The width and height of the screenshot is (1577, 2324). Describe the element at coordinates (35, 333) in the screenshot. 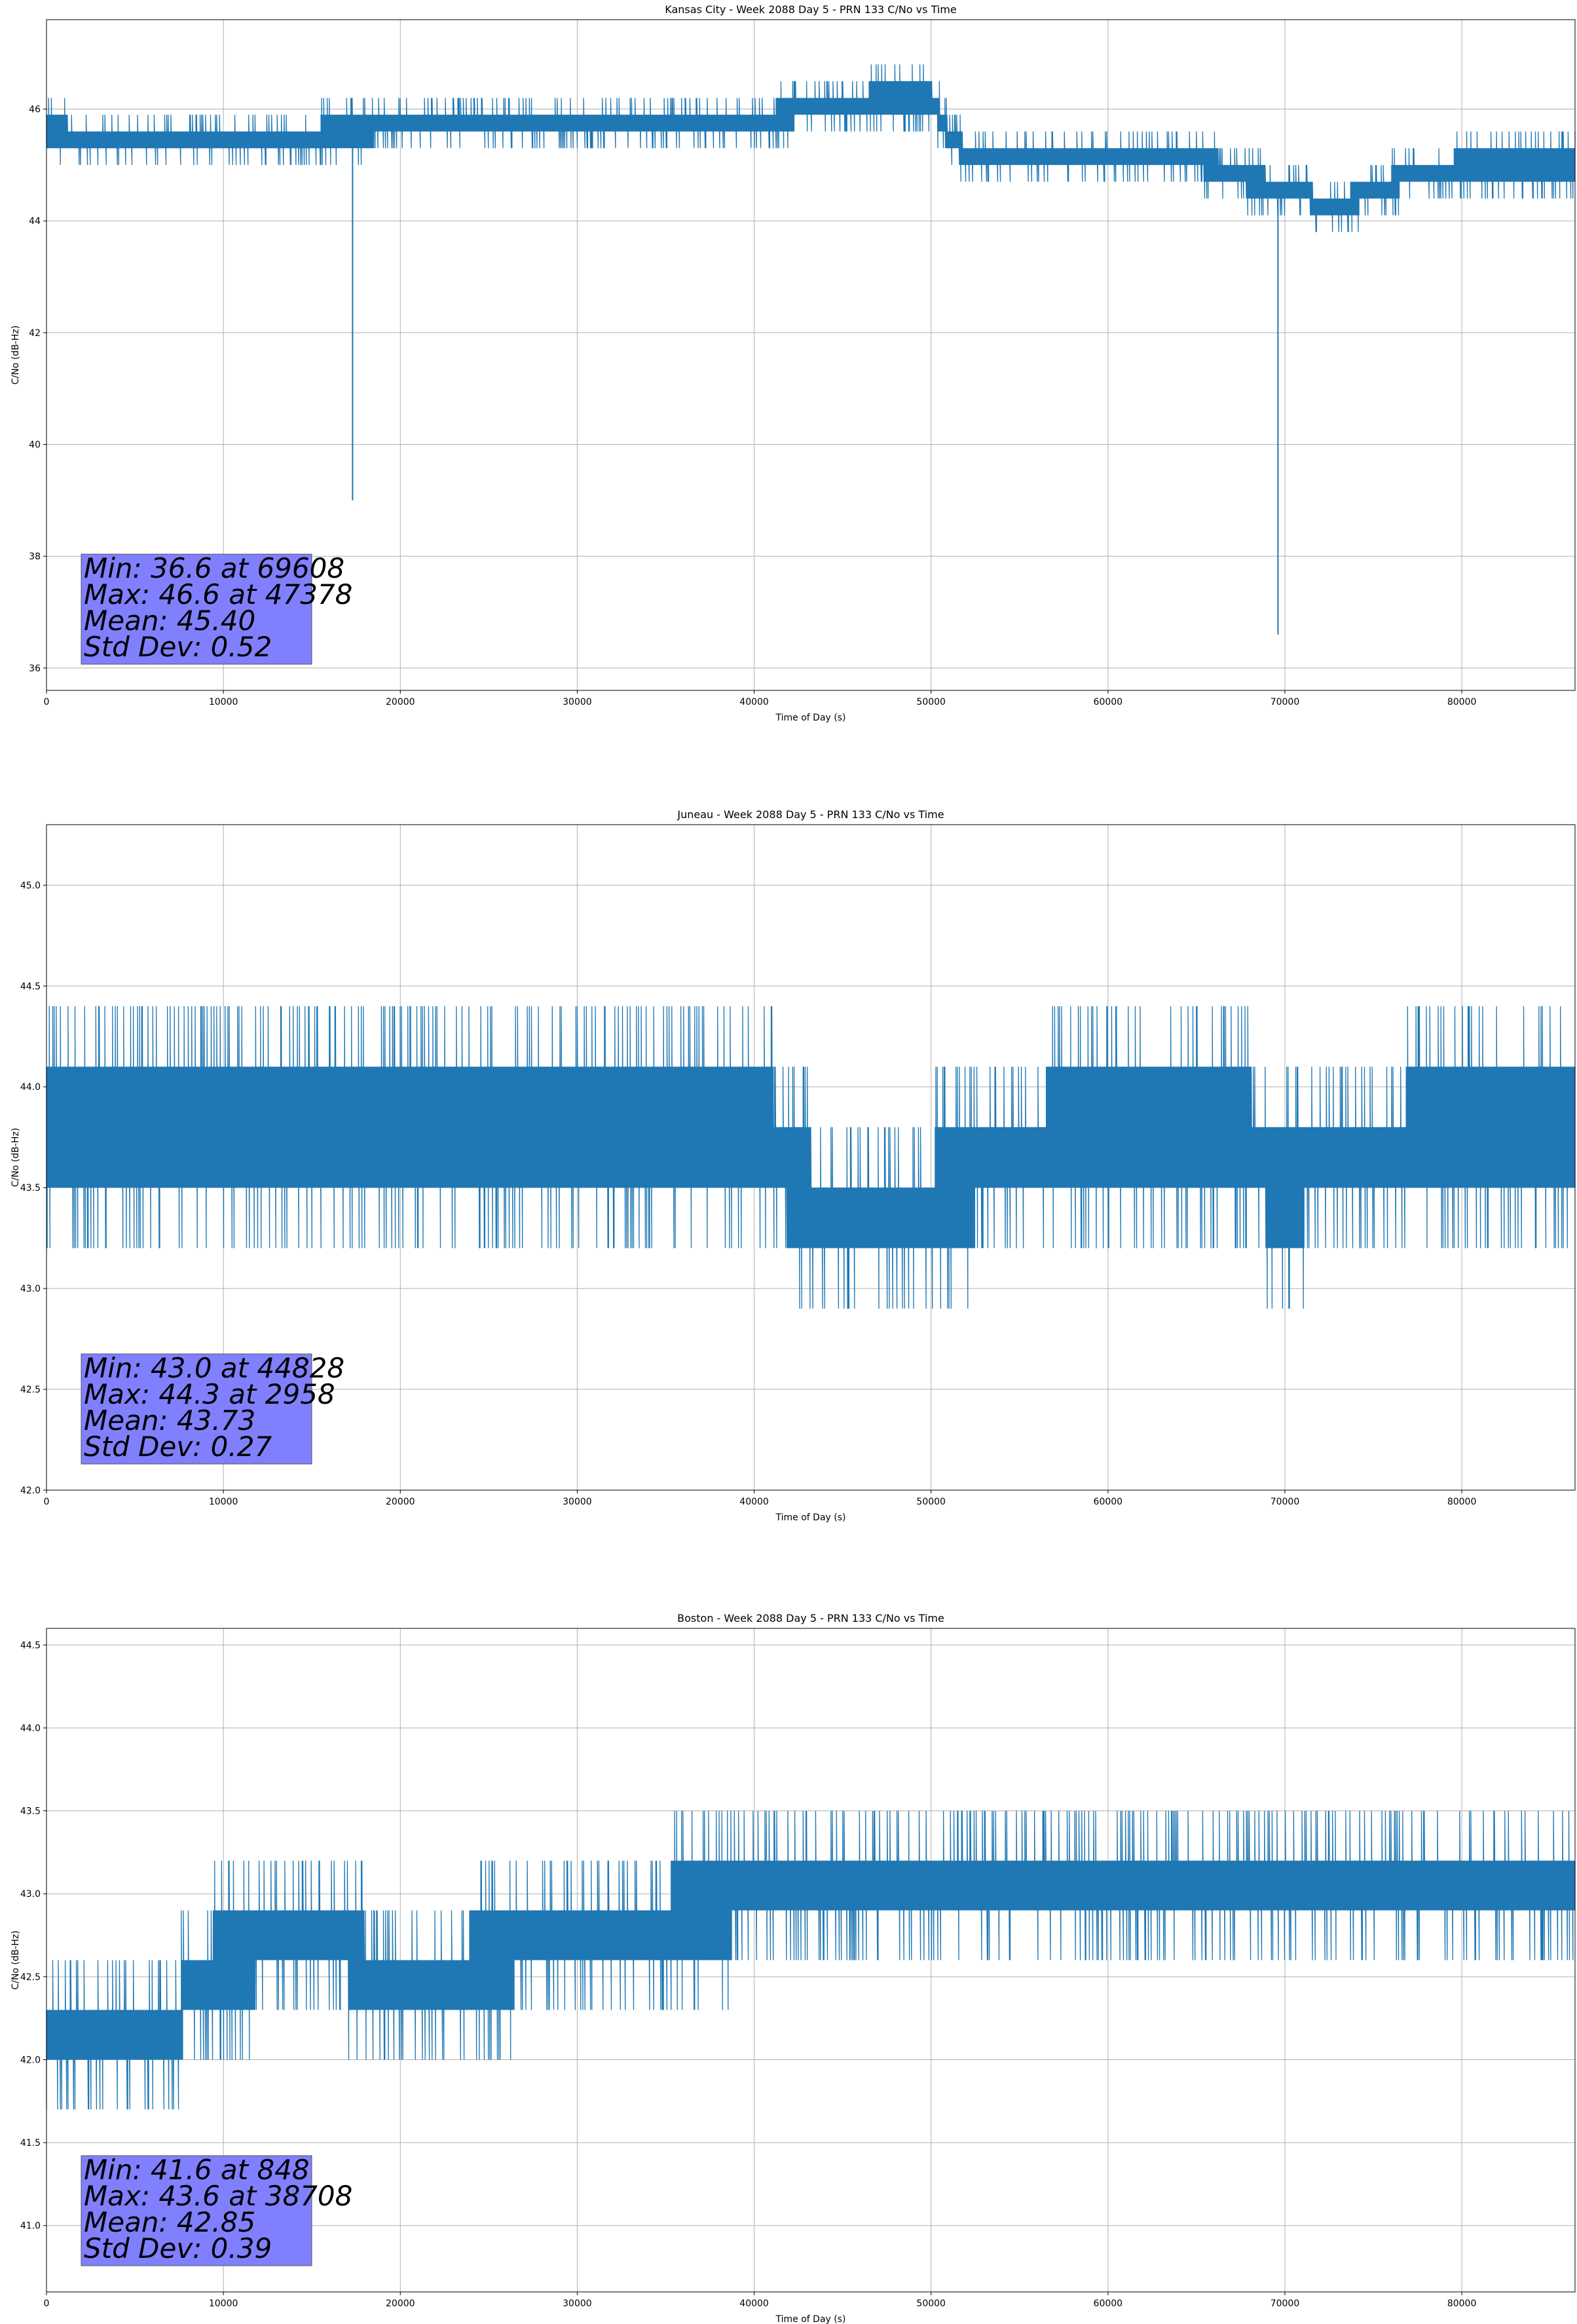

I see `y-tick-label: 42` at that location.